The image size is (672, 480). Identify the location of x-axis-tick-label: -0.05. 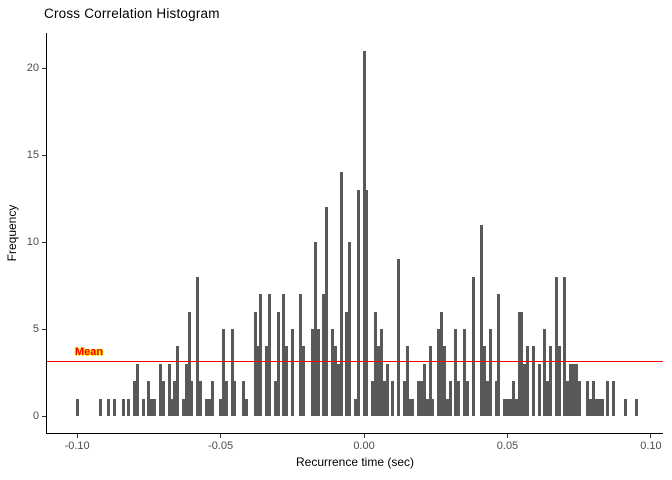
(221, 446).